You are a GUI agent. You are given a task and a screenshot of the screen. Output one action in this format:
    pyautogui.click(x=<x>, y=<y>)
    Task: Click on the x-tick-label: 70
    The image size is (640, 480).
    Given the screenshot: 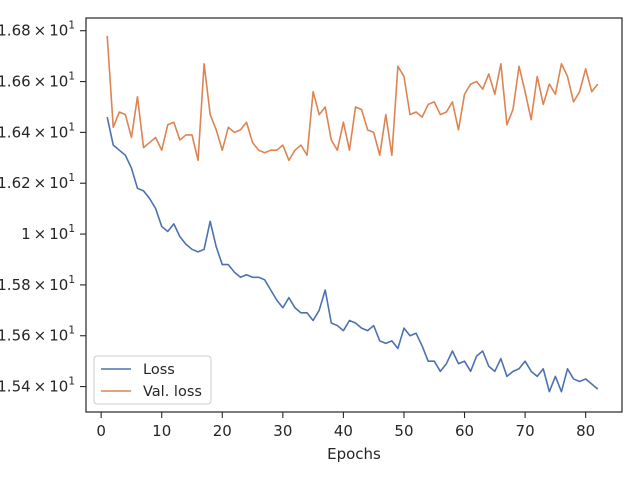 What is the action you would take?
    pyautogui.click(x=525, y=431)
    